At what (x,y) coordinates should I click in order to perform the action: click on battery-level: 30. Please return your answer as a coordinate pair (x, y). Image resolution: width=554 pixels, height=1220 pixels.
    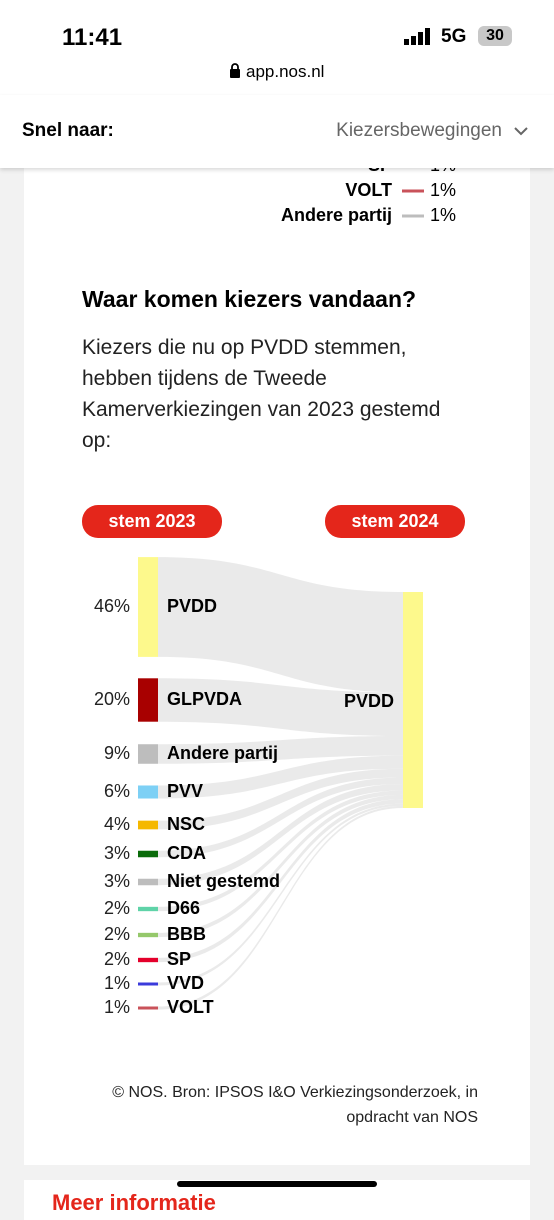
    Looking at the image, I should click on (495, 35).